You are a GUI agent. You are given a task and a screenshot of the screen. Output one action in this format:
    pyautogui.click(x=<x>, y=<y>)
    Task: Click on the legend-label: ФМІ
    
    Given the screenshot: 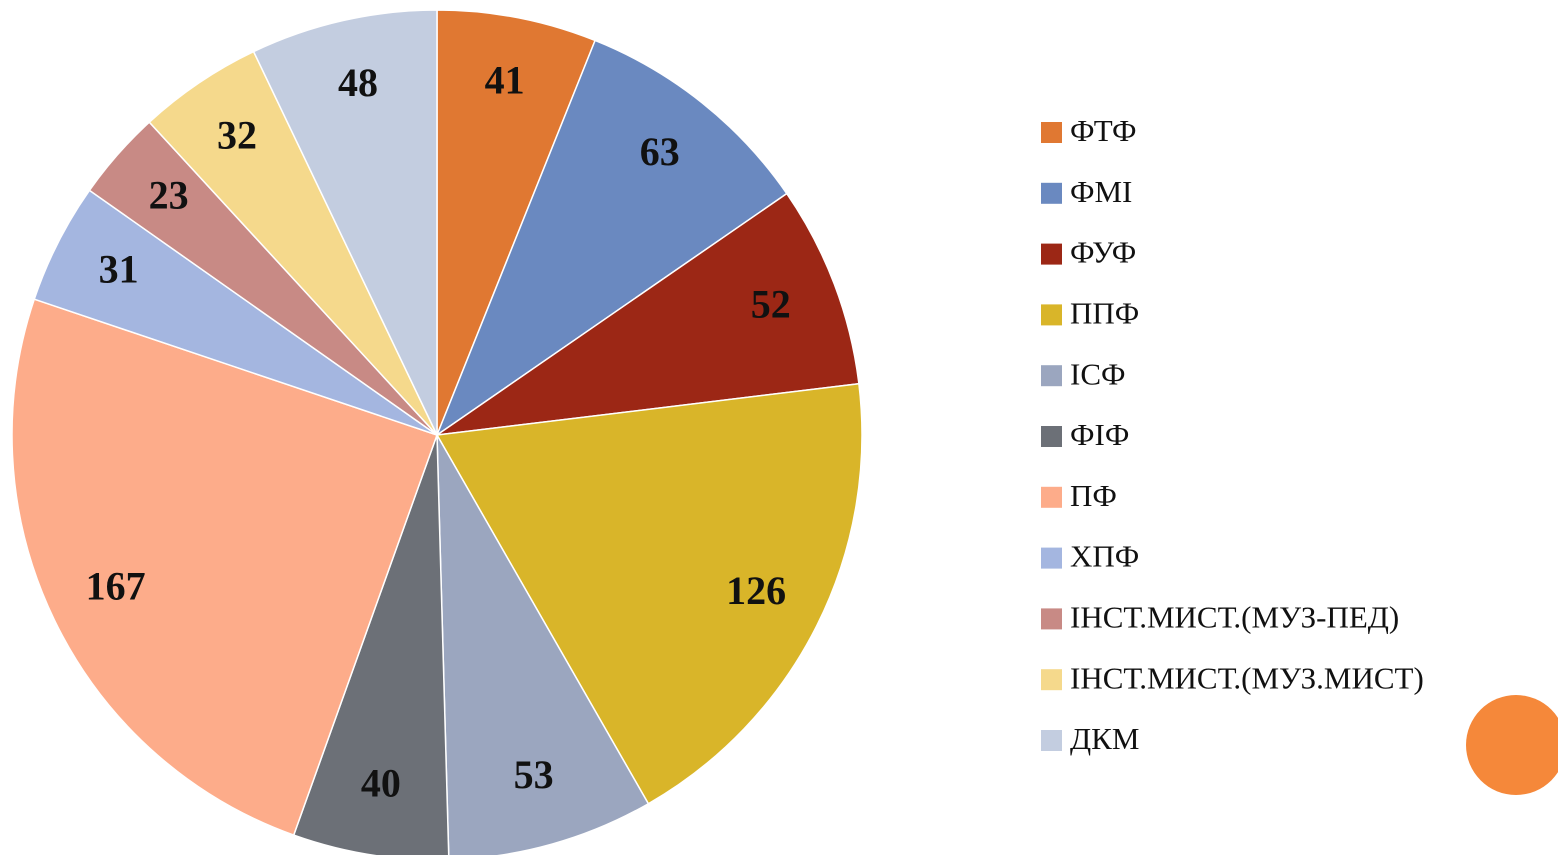 What is the action you would take?
    pyautogui.click(x=1101, y=191)
    